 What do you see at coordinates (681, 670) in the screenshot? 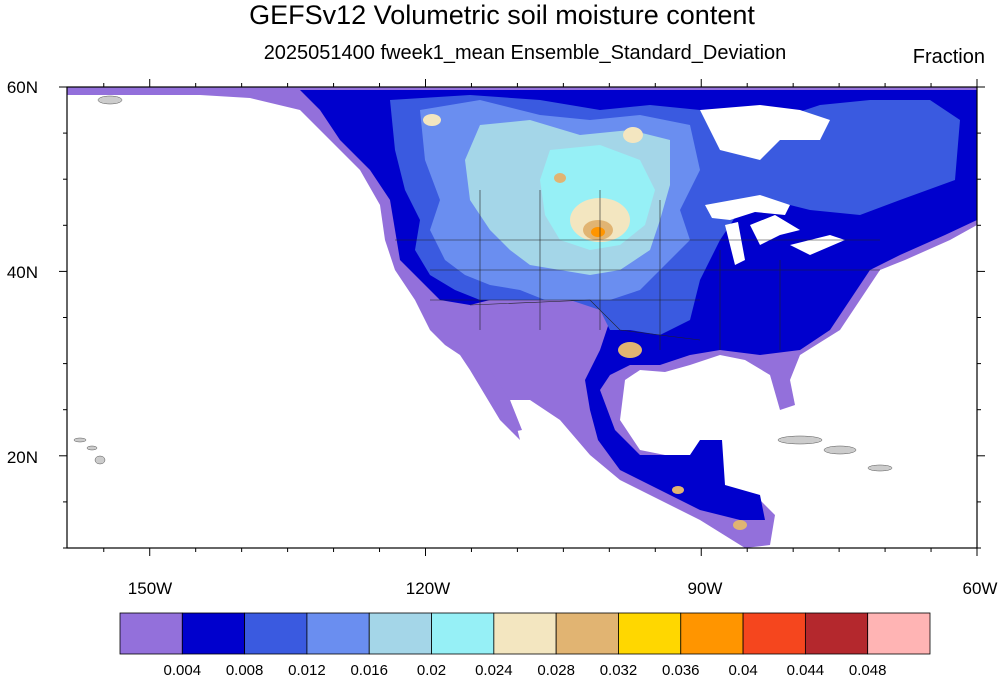
I see `colorbar-label: 0.036` at bounding box center [681, 670].